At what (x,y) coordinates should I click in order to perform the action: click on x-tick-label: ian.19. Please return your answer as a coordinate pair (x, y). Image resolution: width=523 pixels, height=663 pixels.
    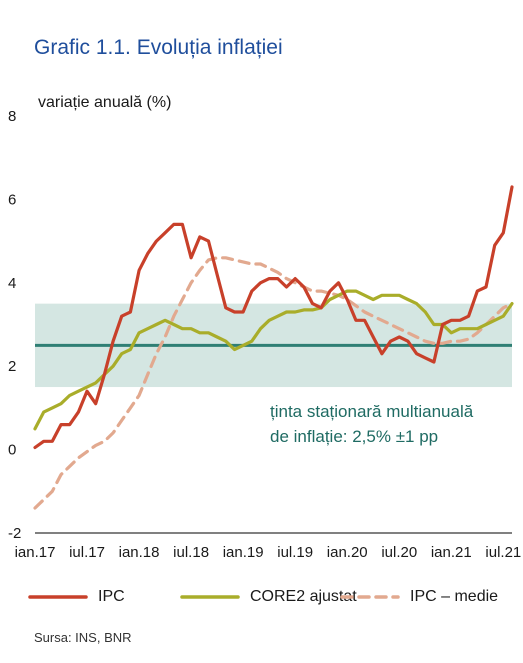
    Looking at the image, I should click on (243, 552).